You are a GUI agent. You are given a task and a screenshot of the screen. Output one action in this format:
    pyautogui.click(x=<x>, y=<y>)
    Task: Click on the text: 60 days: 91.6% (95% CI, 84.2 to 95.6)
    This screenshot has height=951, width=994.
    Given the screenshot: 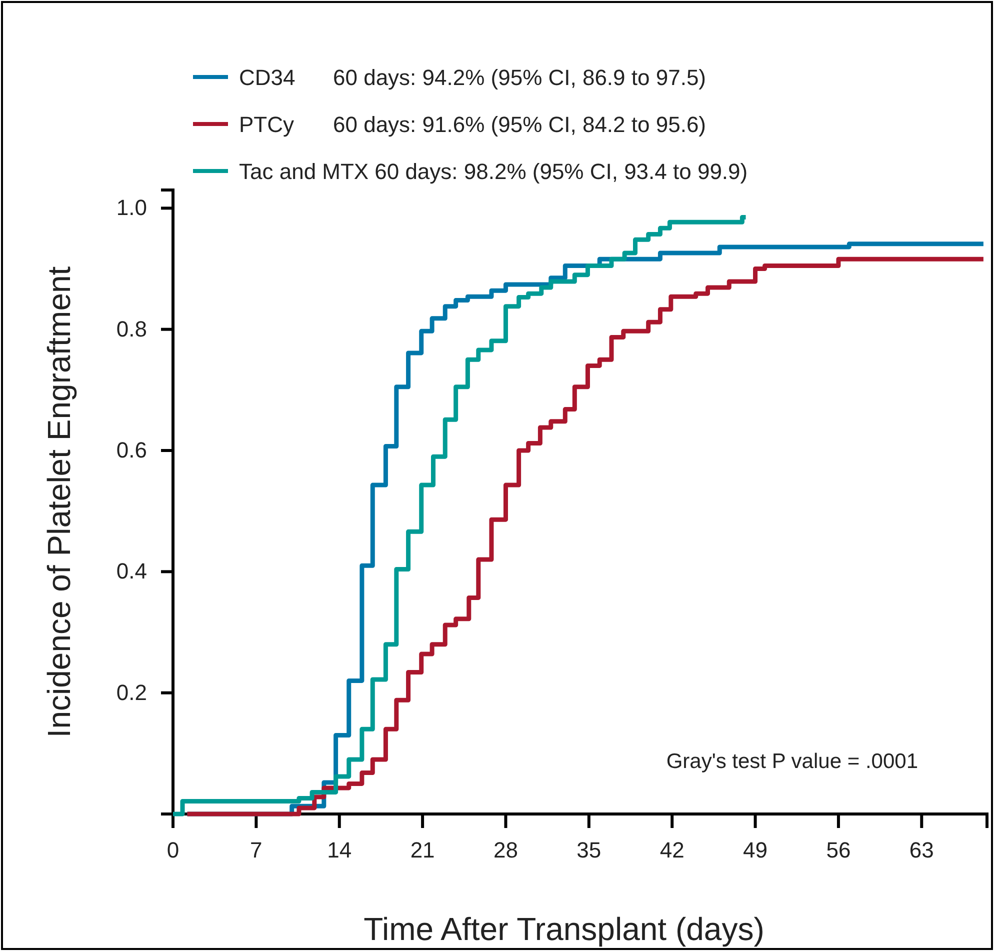 What is the action you would take?
    pyautogui.click(x=519, y=124)
    